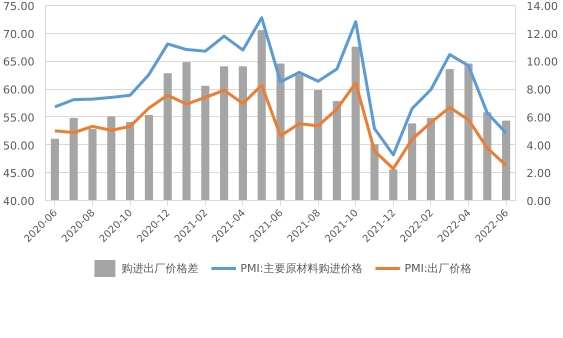 Image resolution: width=563 pixels, height=338 pixels. Describe the element at coordinates (159, 268) in the screenshot. I see `legend-label: 购进出厂价格差` at that location.